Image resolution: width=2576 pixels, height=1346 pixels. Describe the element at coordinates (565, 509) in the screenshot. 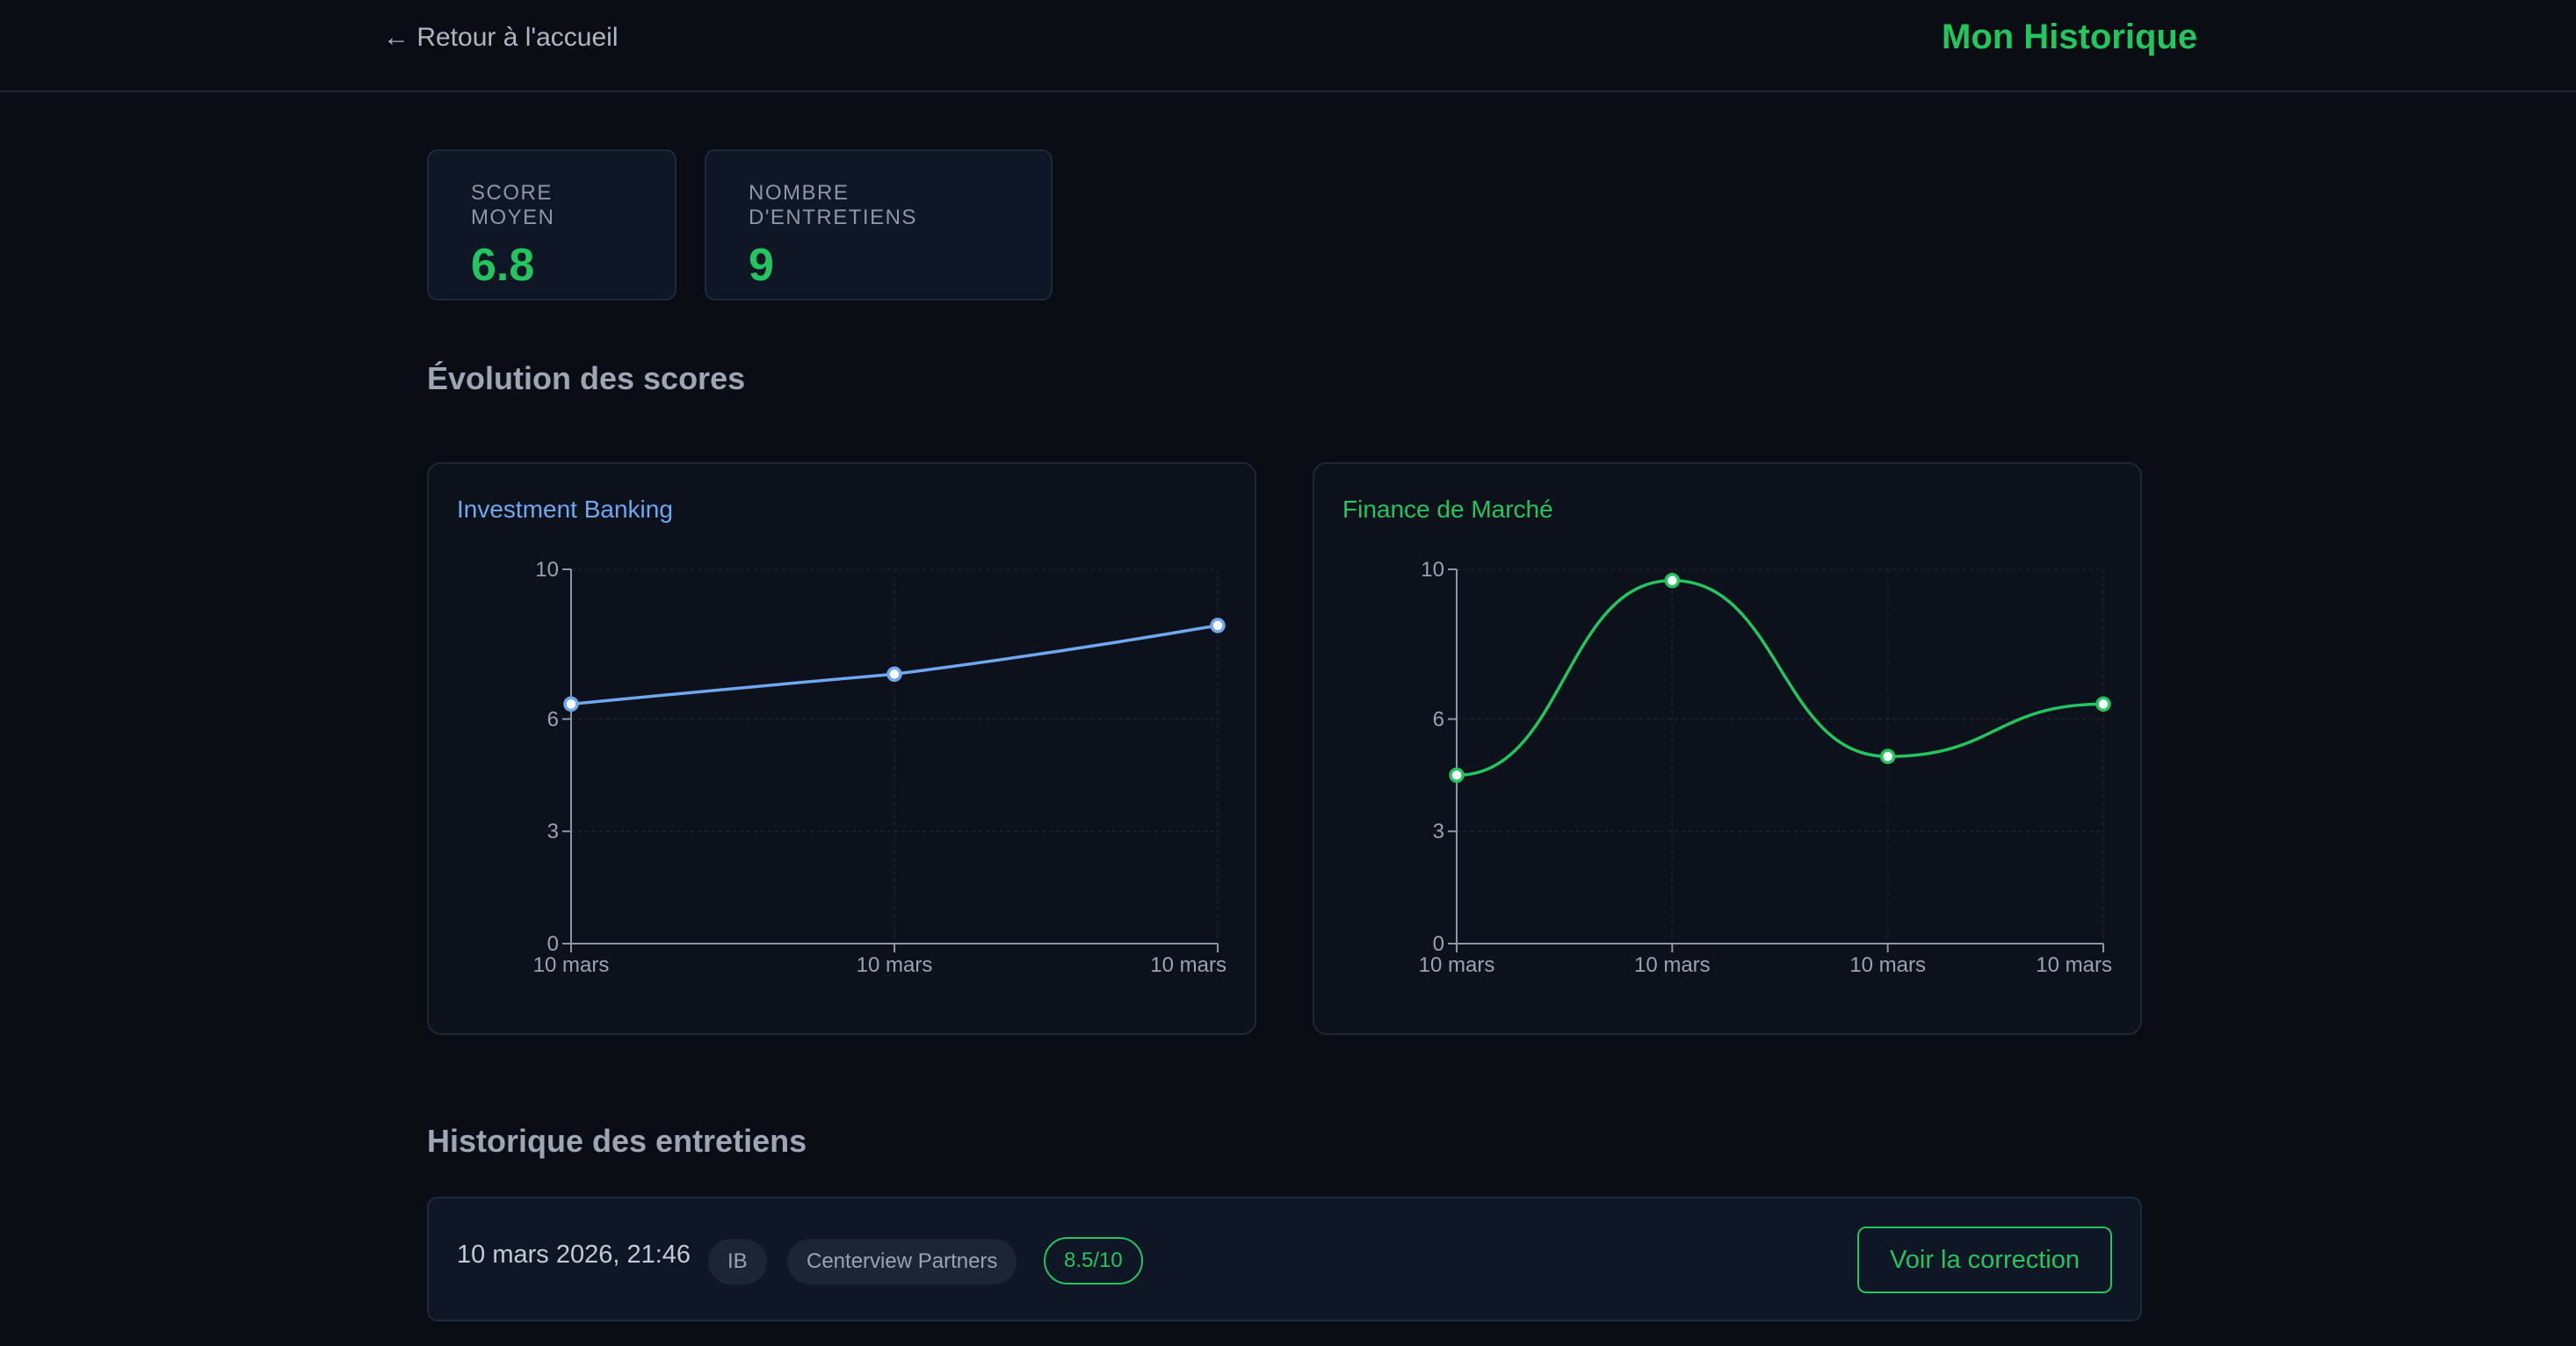

I see `chart-title: Investment Banking` at that location.